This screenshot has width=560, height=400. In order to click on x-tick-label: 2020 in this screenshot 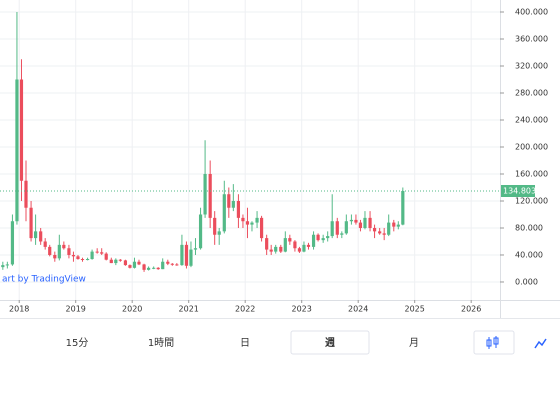, I will do `click(132, 309)`.